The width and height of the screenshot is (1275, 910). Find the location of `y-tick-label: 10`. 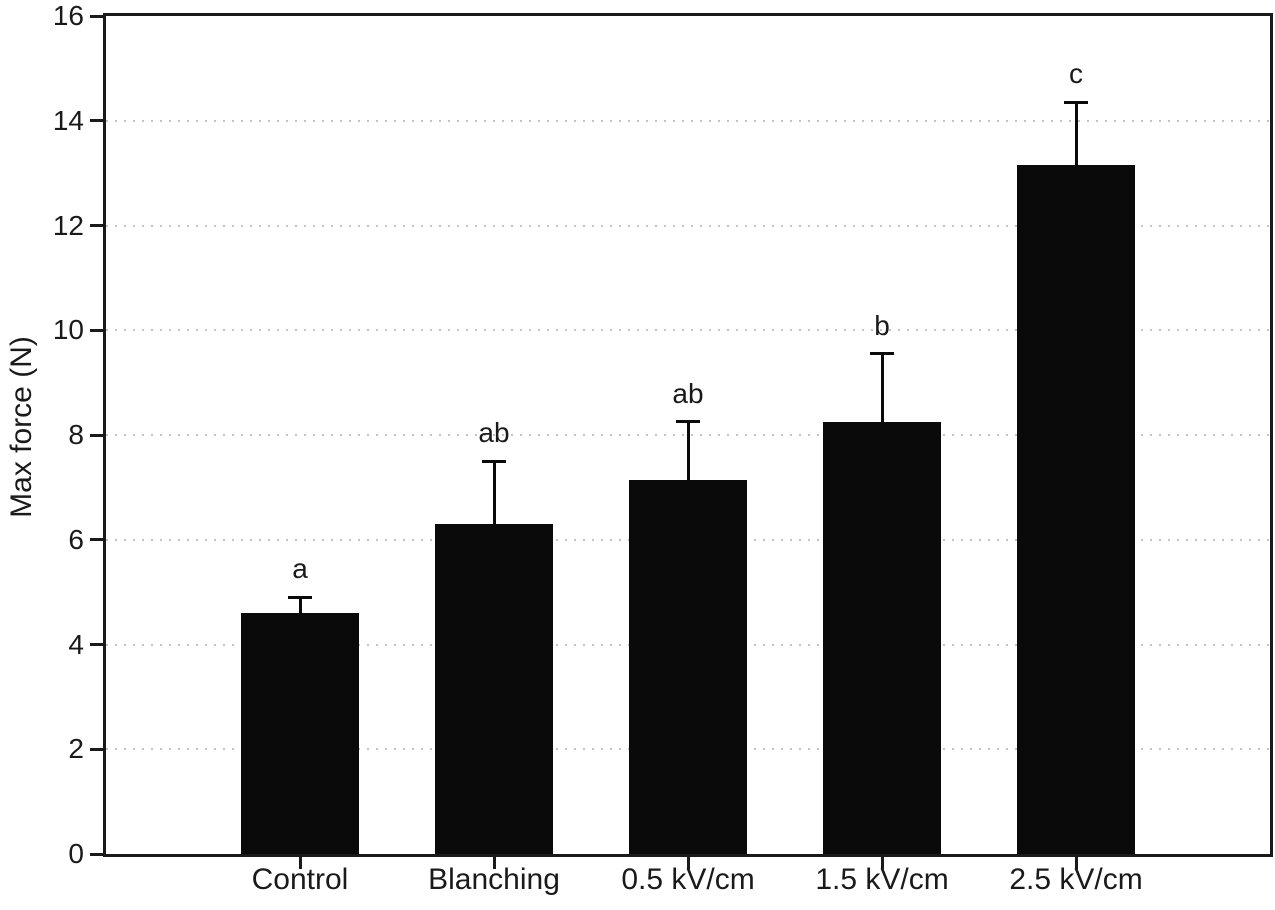

y-tick-label: 10 is located at coordinates (68, 330).